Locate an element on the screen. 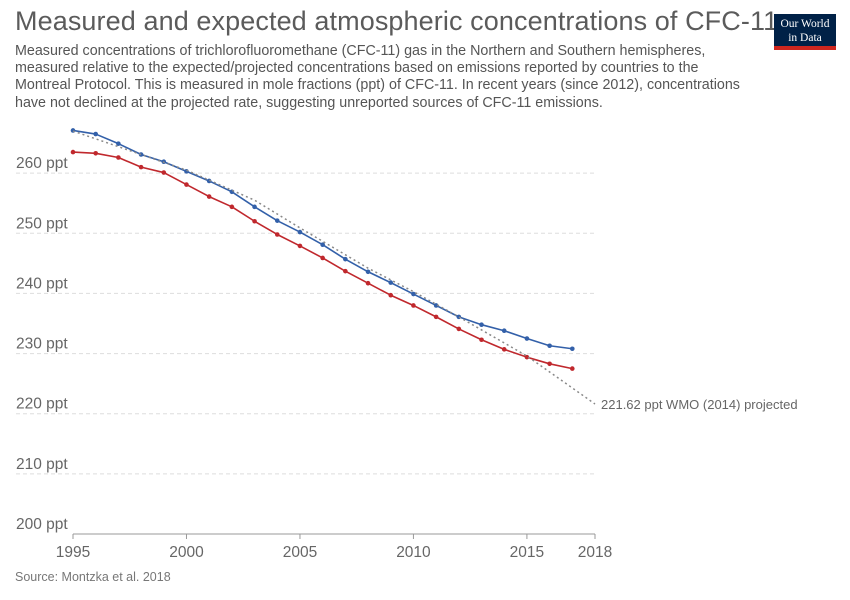 The height and width of the screenshot is (600, 850). x-tick-label-2005: 2005 is located at coordinates (300, 552).